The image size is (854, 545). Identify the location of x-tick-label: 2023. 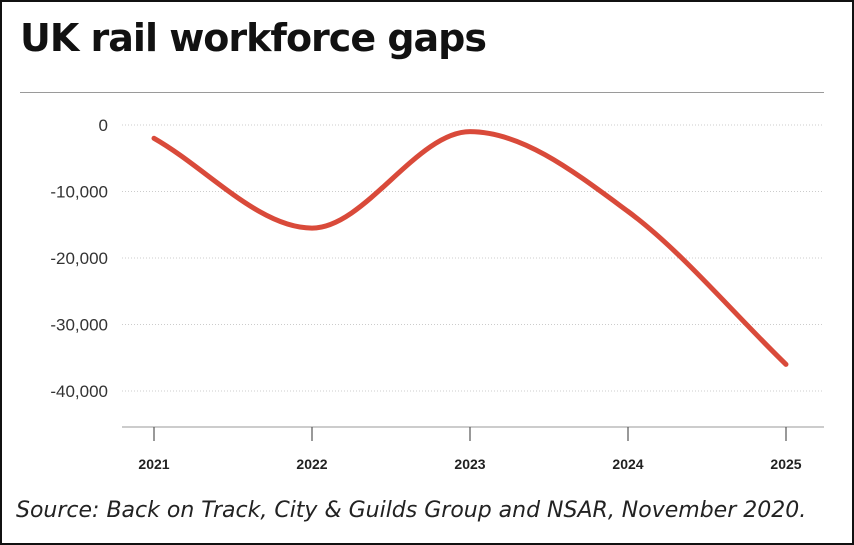
(469, 464).